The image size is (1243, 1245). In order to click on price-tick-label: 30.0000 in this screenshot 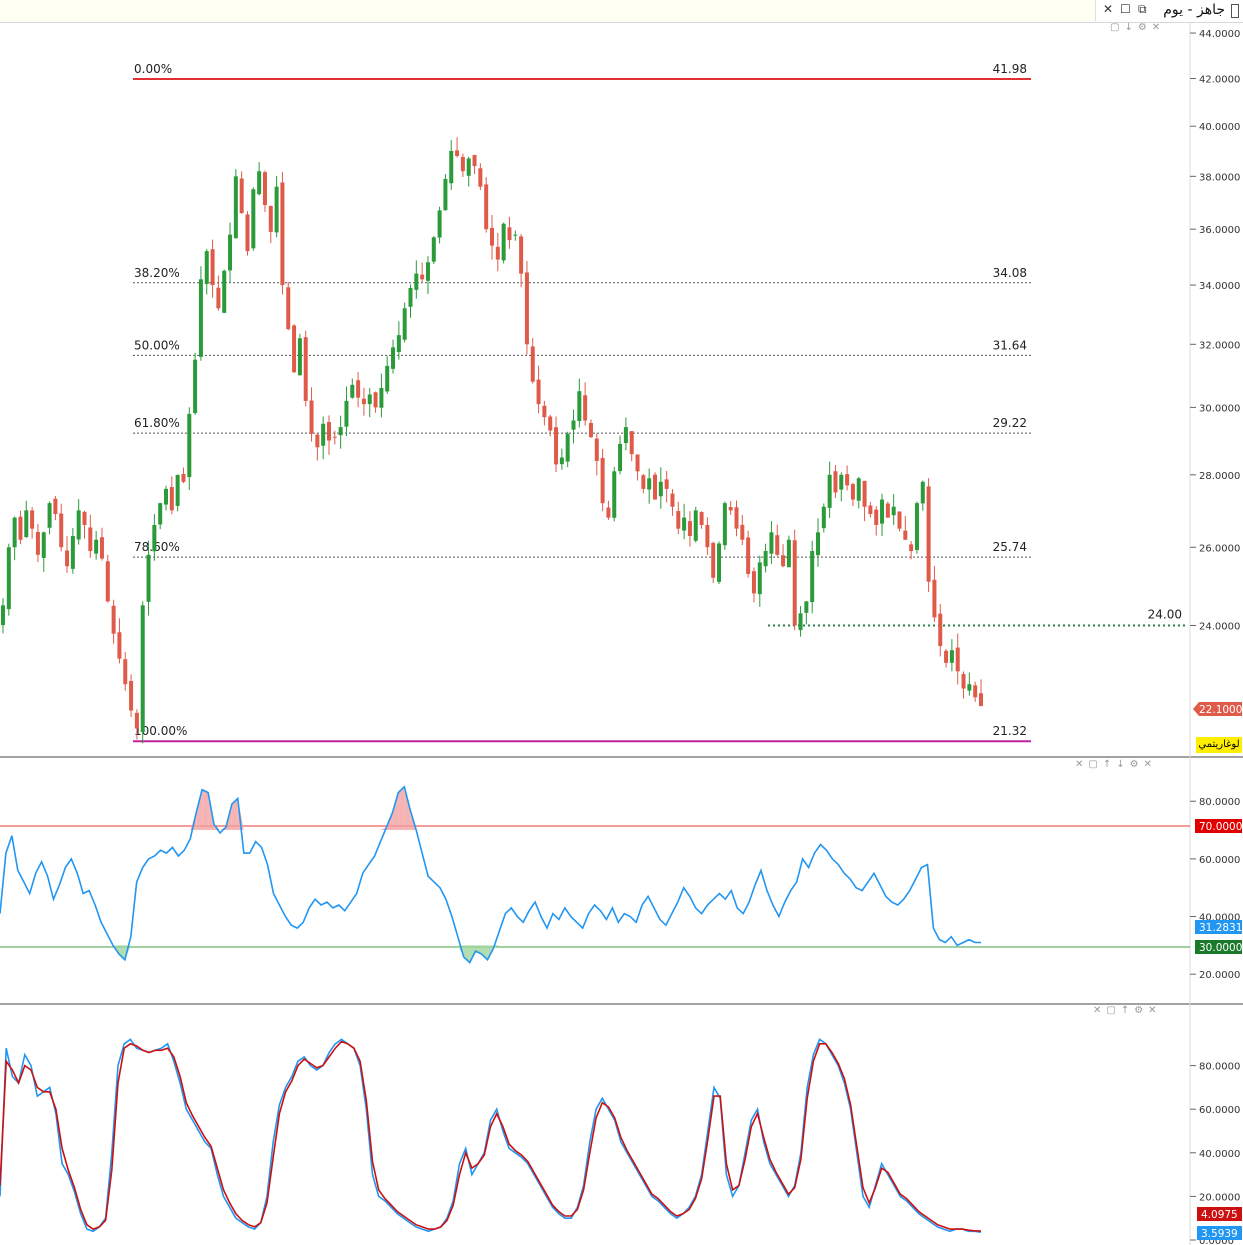, I will do `click(1219, 408)`.